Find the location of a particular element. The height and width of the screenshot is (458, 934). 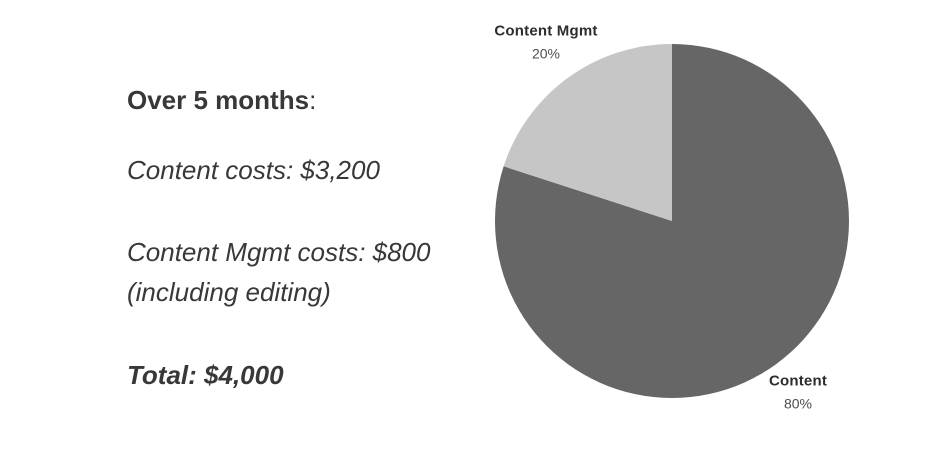

pie-slice-content-mgmt is located at coordinates (587, 132).